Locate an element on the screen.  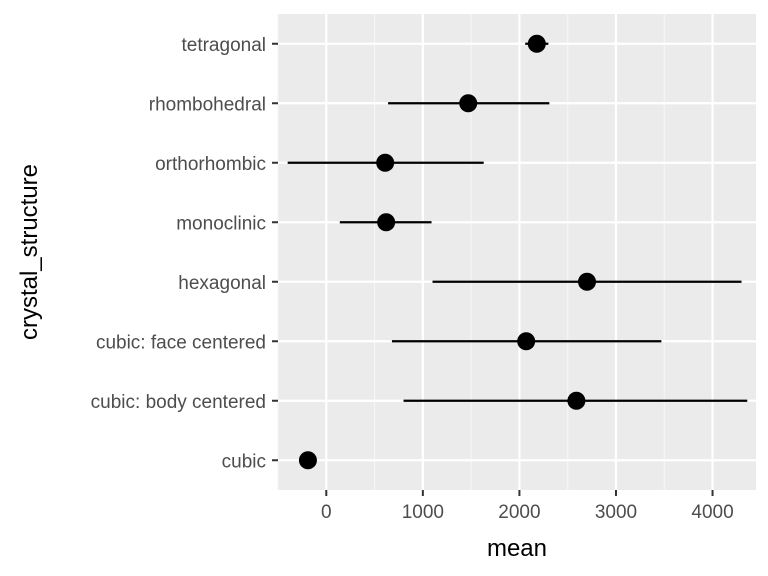
x-axis-title: mean is located at coordinates (517, 548).